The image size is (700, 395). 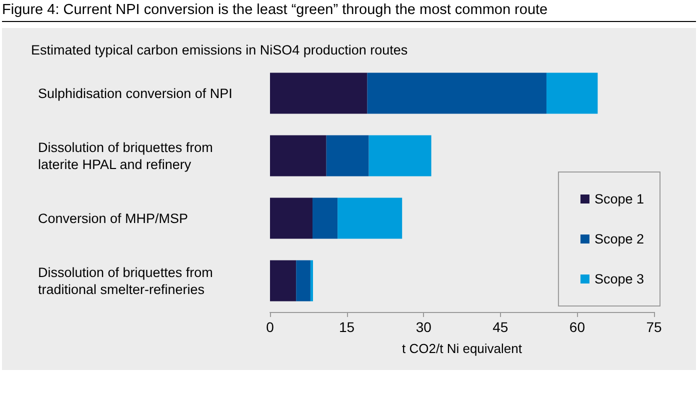 I want to click on x-tick-label: 30, so click(x=424, y=327).